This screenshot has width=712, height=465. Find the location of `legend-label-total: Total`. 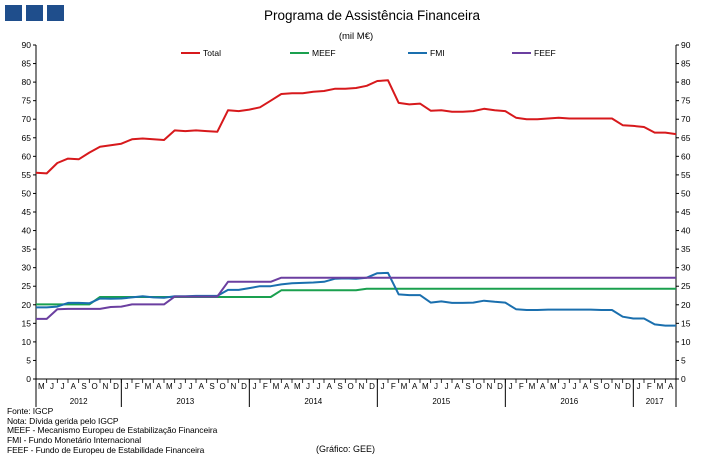

legend-label-total: Total is located at coordinates (212, 53).